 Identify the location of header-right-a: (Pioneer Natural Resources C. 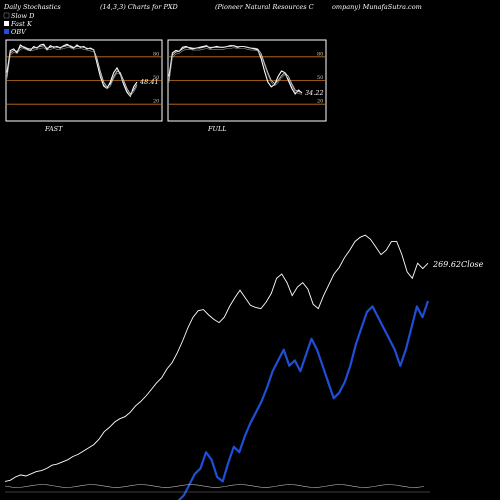
(264, 7).